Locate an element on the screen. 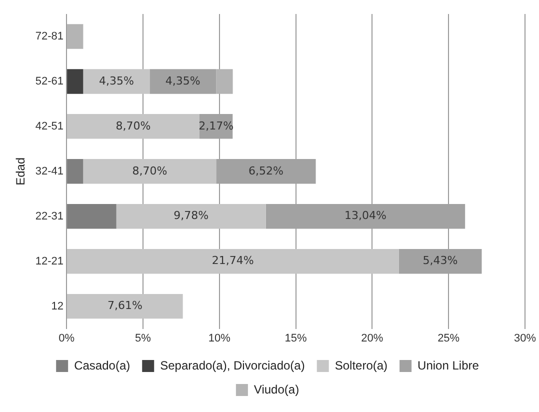 Image resolution: width=539 pixels, height=412 pixels. y-tick-label: 42-51 is located at coordinates (49, 126).